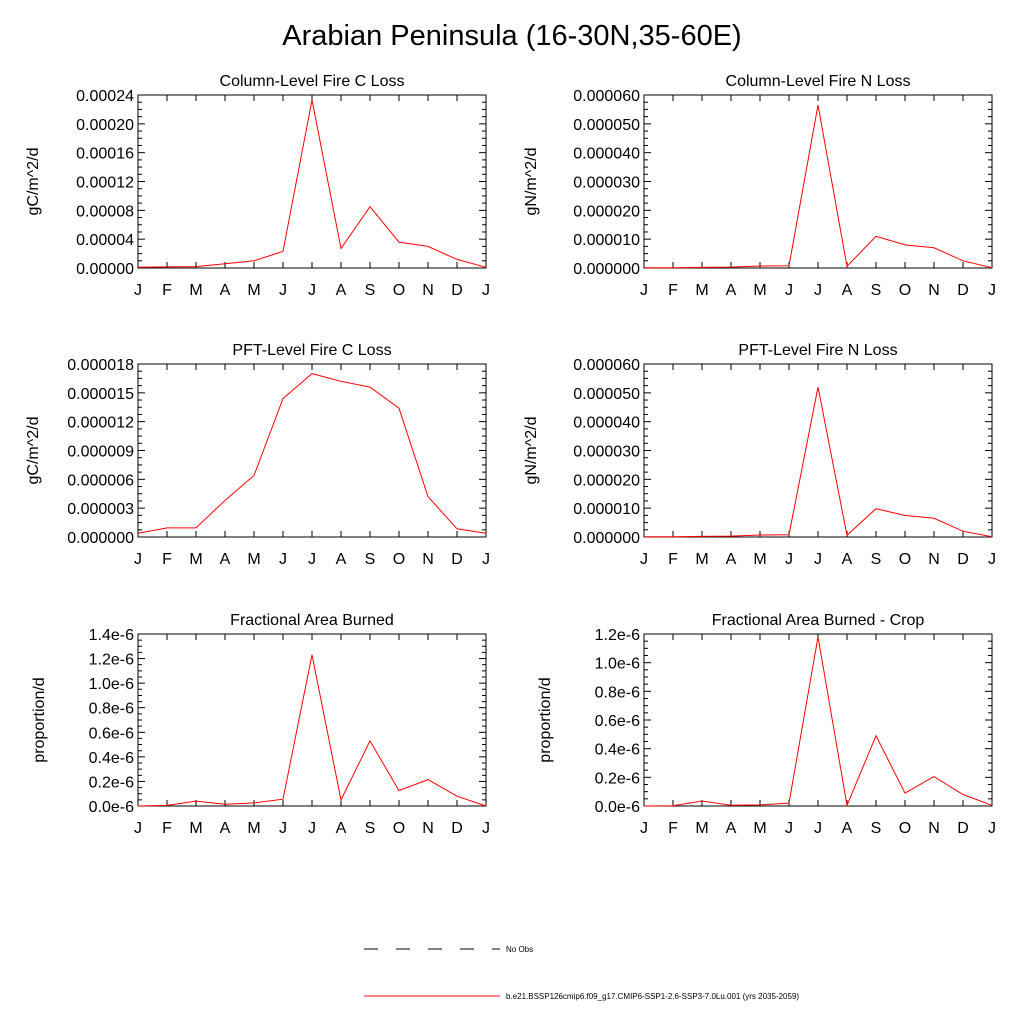  Describe the element at coordinates (312, 620) in the screenshot. I see `chart-title: Fractional Area Burned` at that location.